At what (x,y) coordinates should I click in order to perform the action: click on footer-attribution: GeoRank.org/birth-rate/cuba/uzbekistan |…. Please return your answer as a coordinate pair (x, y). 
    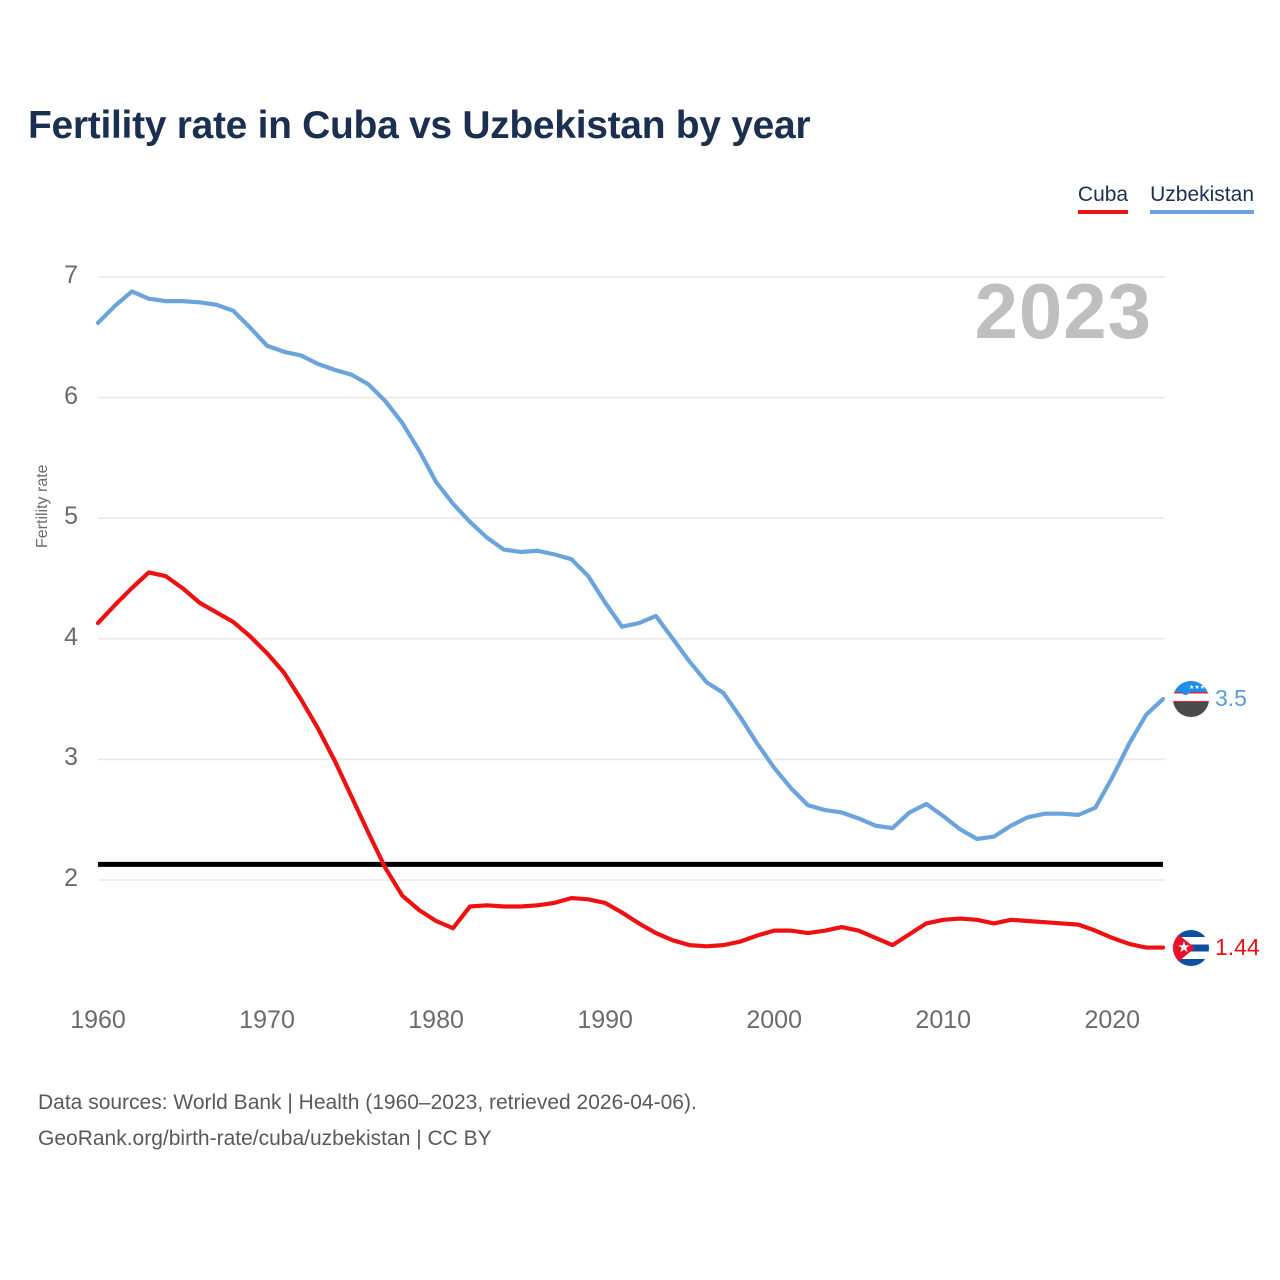
    Looking at the image, I should click on (265, 1138).